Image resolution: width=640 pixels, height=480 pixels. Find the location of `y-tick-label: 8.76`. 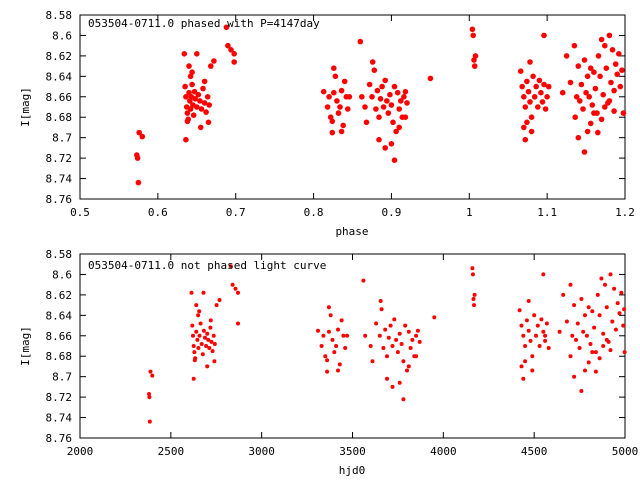

y-tick-label: 8.76 is located at coordinates (59, 199).